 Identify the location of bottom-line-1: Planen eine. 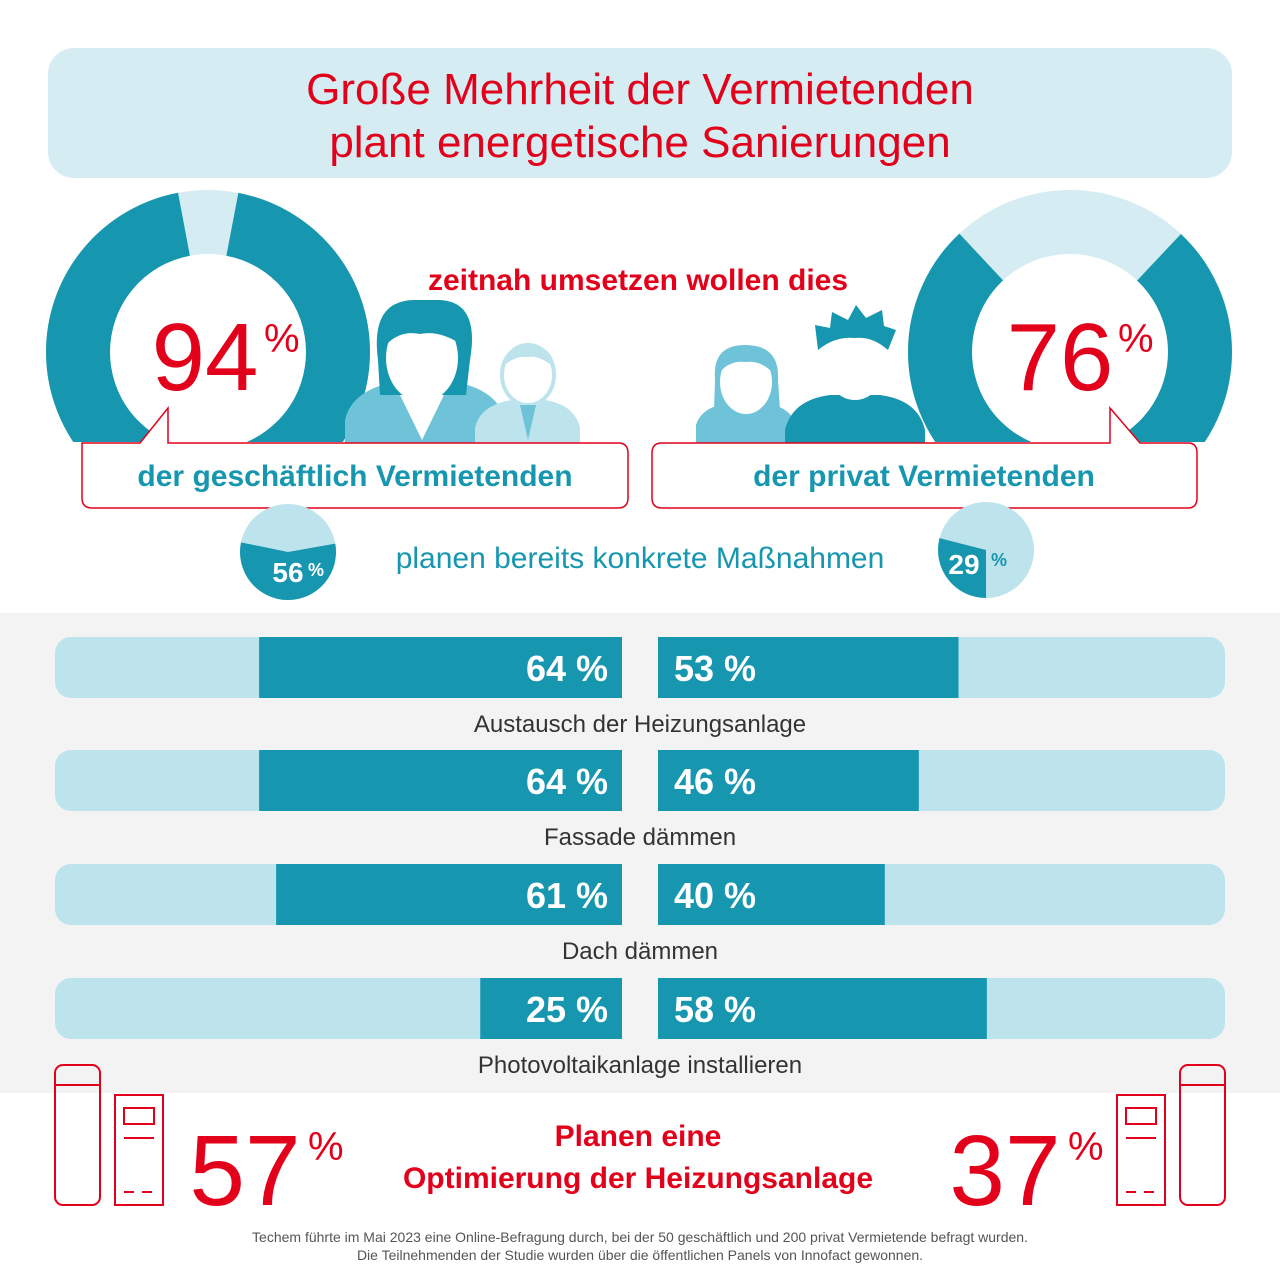
(638, 1136).